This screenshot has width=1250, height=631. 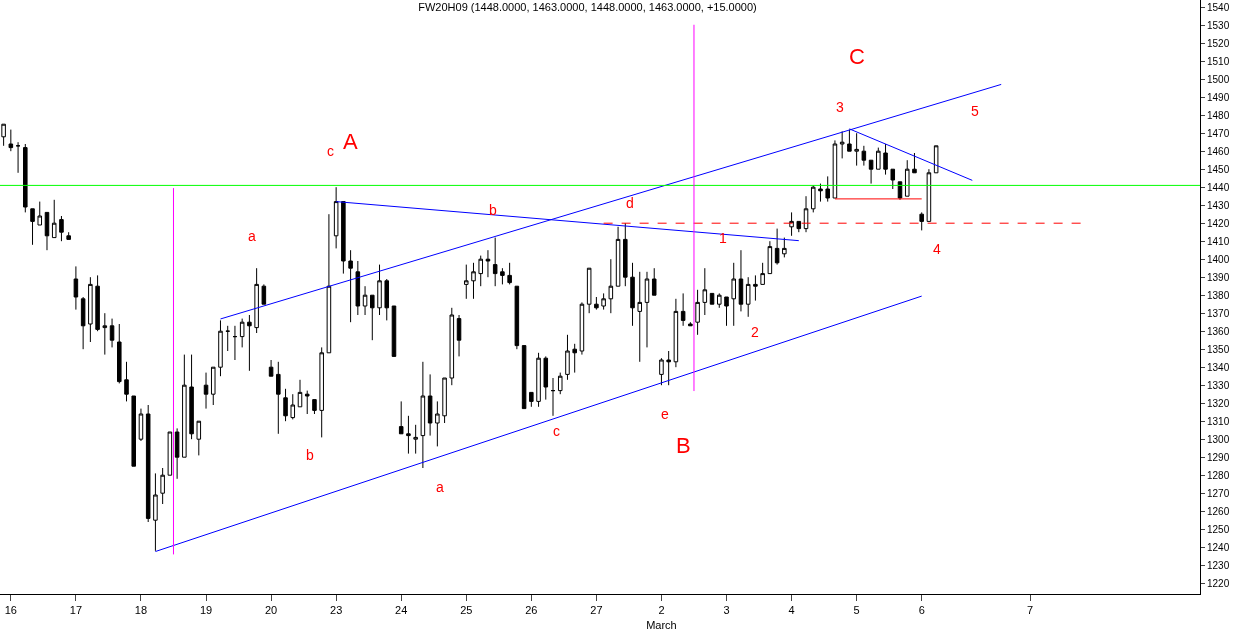 What do you see at coordinates (1218, 403) in the screenshot?
I see `y-tick-label: 1320` at bounding box center [1218, 403].